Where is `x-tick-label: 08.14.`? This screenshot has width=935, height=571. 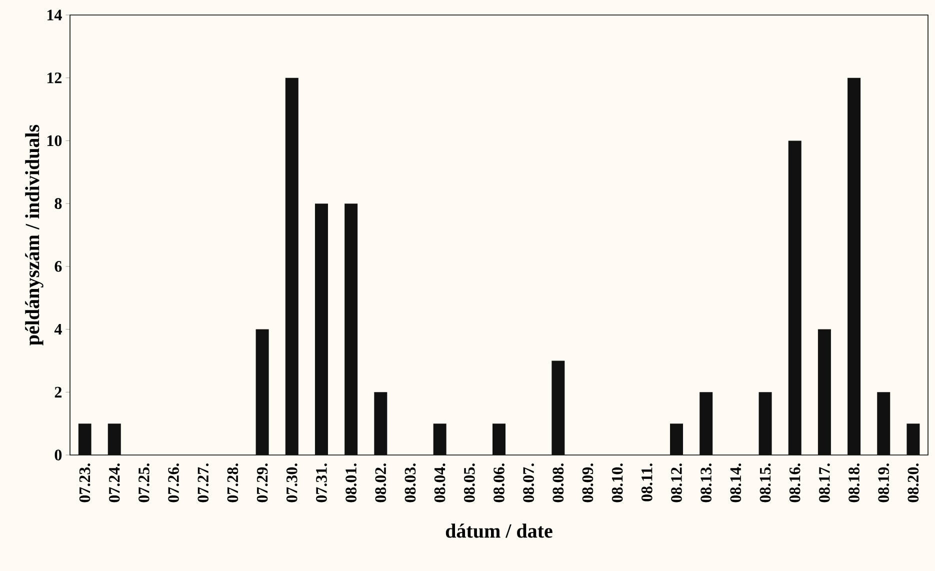 x-tick-label: 08.14. is located at coordinates (736, 483).